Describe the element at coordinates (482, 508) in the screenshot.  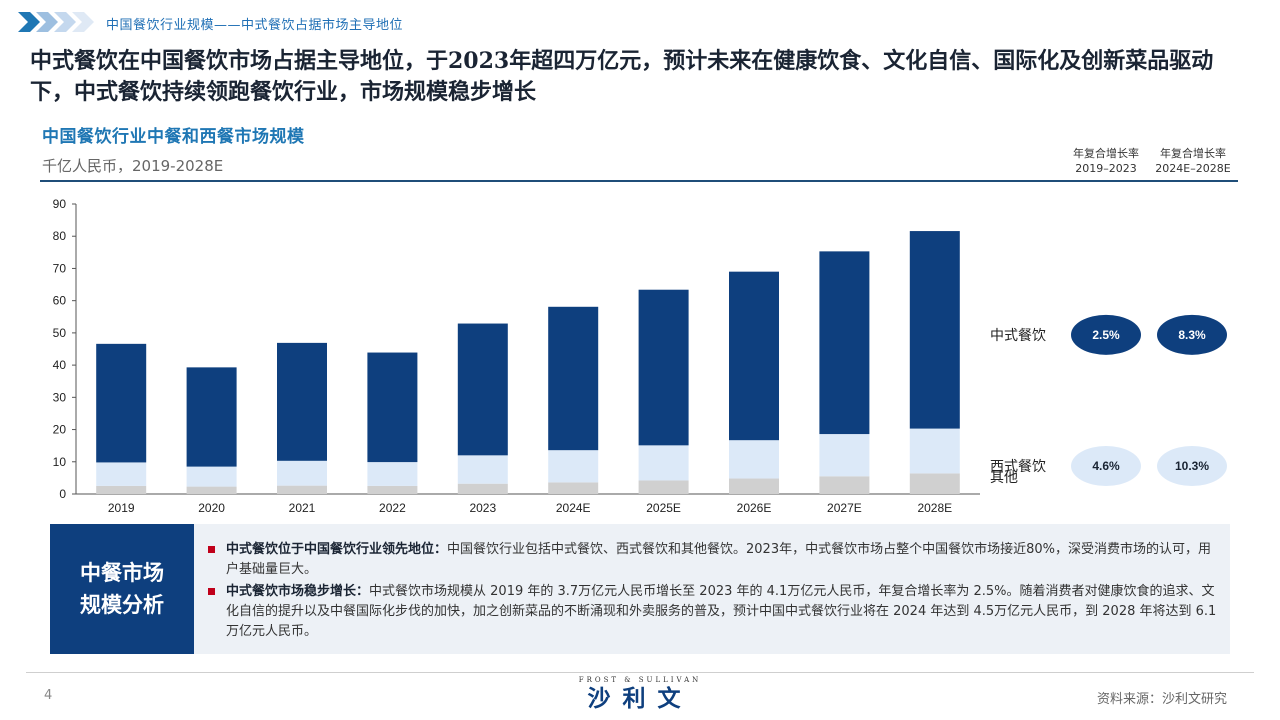
I see `x-tick-label: 2023` at that location.